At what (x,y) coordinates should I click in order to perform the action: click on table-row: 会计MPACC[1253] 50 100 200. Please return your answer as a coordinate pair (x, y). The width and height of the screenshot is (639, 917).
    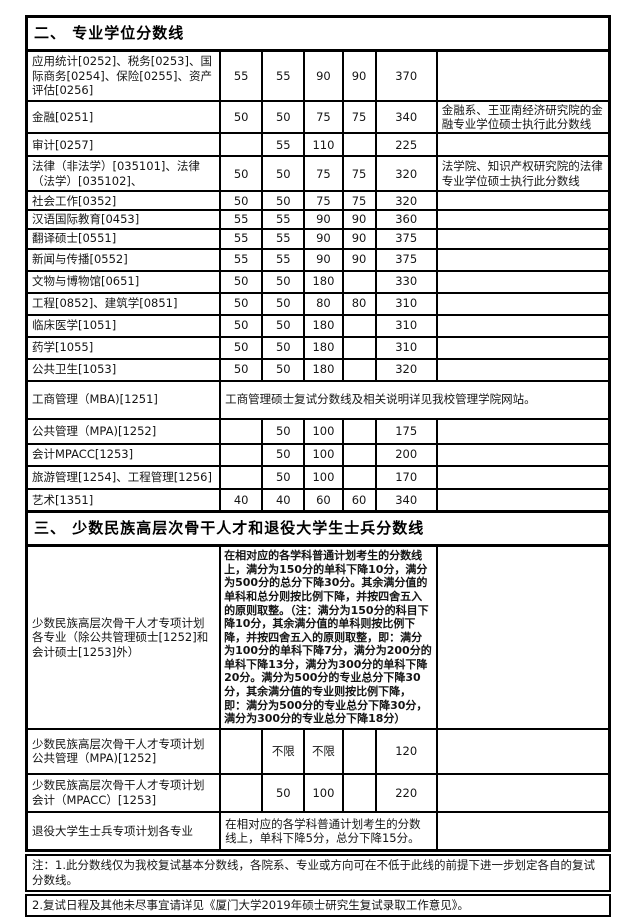
    Looking at the image, I should click on (318, 454).